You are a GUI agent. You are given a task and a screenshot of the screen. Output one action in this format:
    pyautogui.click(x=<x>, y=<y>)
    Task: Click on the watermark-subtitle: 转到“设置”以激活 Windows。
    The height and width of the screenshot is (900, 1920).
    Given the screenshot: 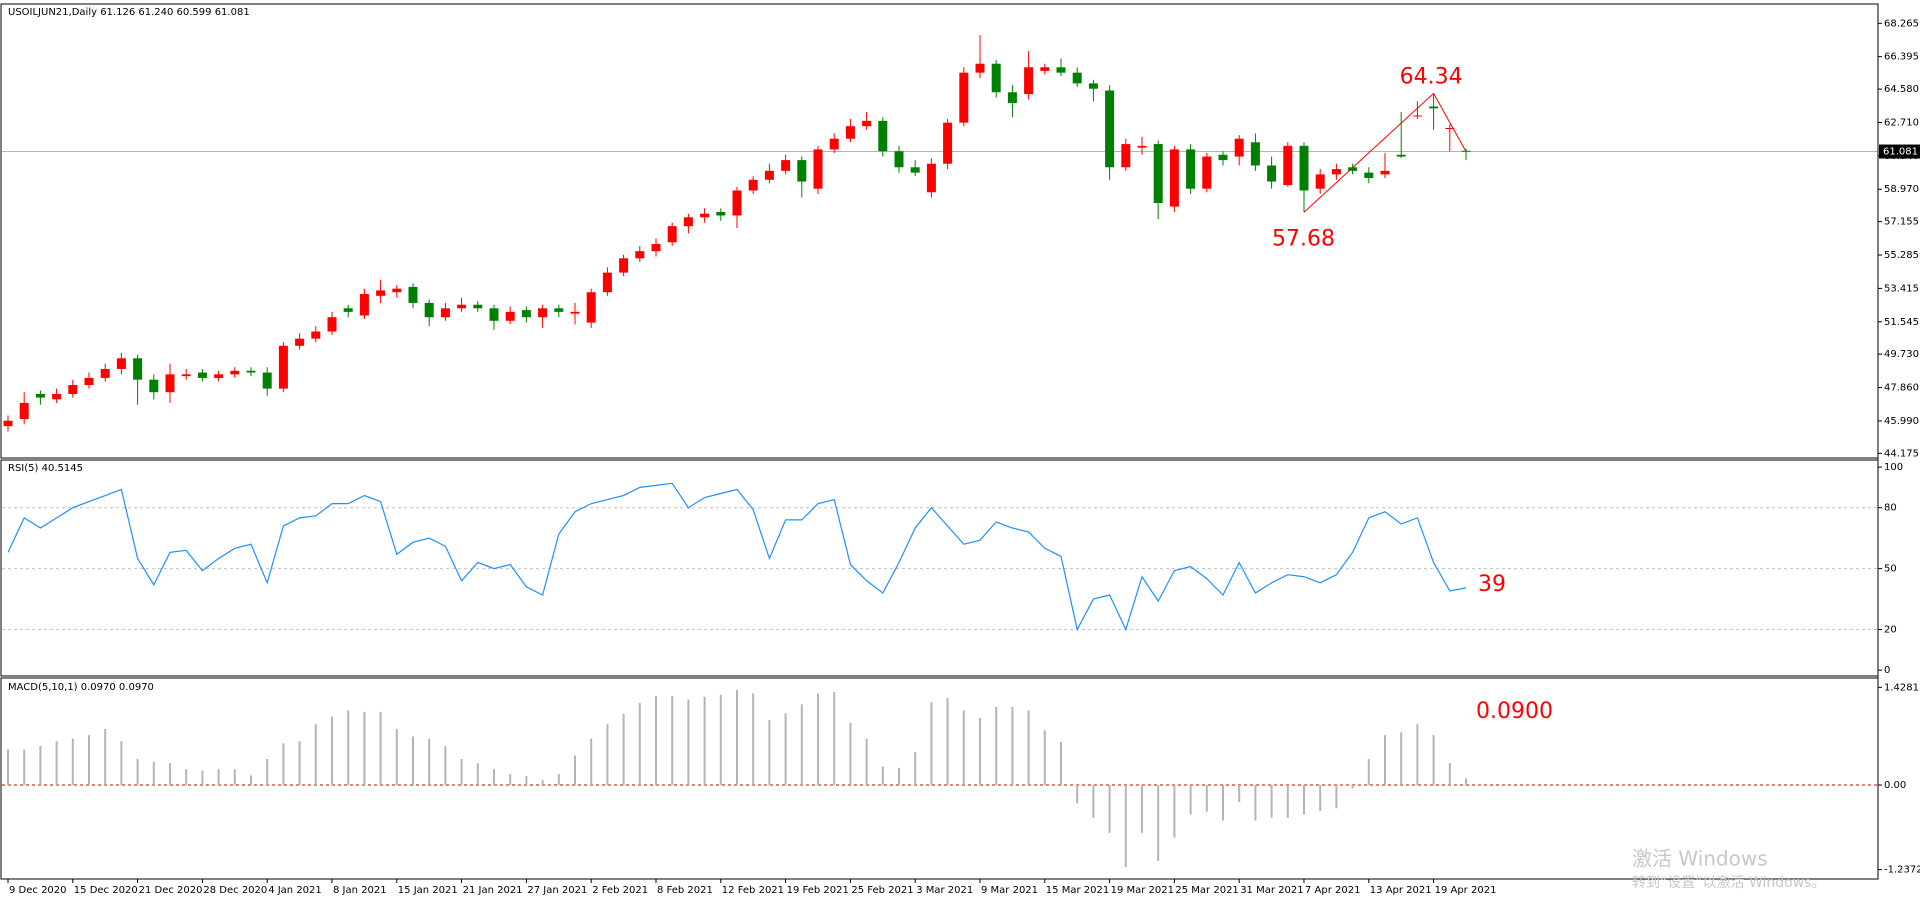 What is the action you would take?
    pyautogui.click(x=1728, y=882)
    